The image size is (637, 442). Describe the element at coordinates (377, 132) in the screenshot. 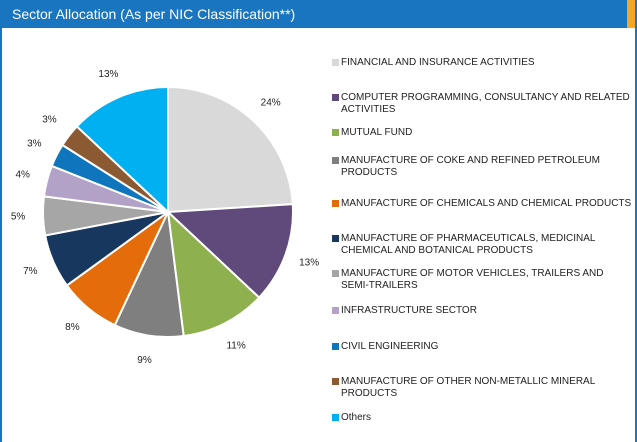

I see `legend-label: MUTUAL FUND` at that location.